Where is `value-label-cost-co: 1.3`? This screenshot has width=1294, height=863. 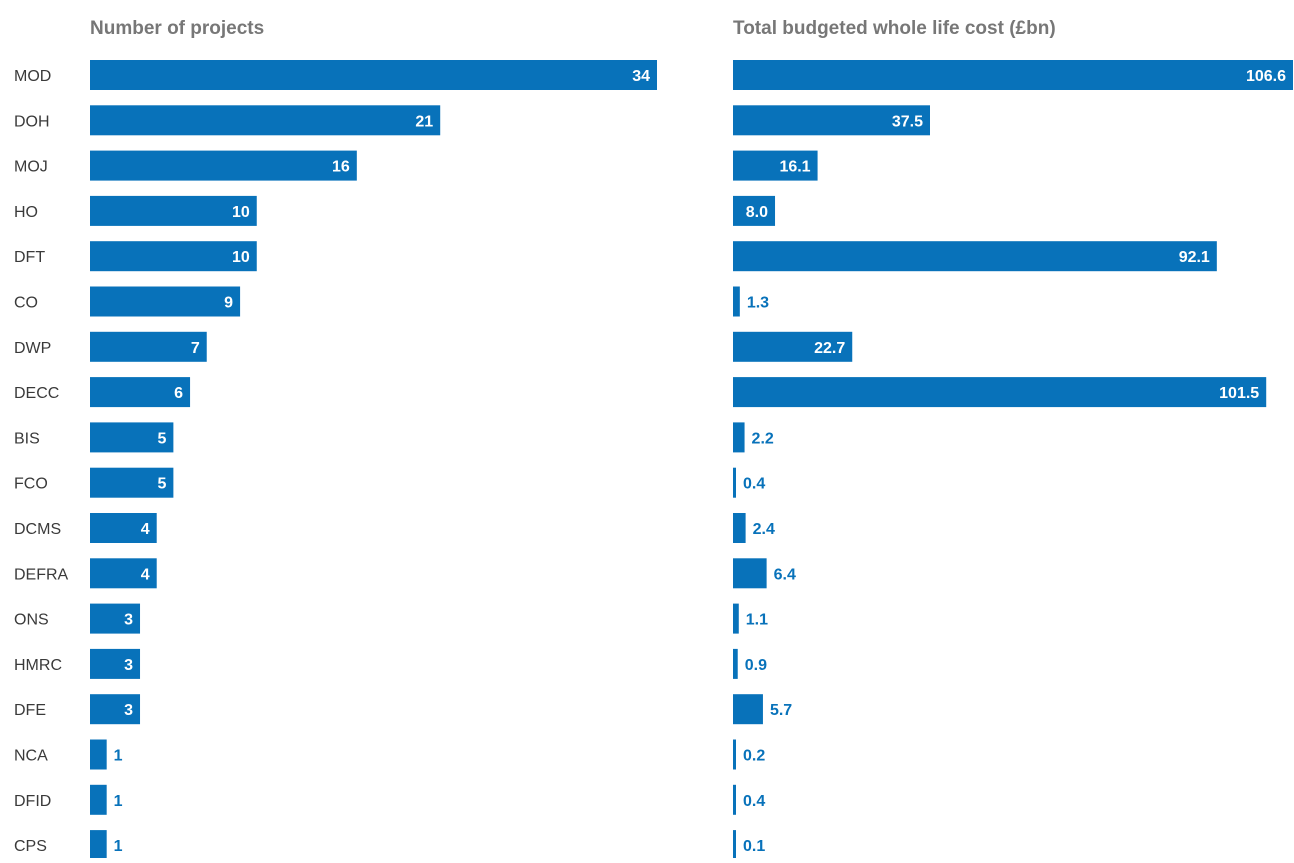
value-label-cost-co: 1.3 is located at coordinates (758, 303).